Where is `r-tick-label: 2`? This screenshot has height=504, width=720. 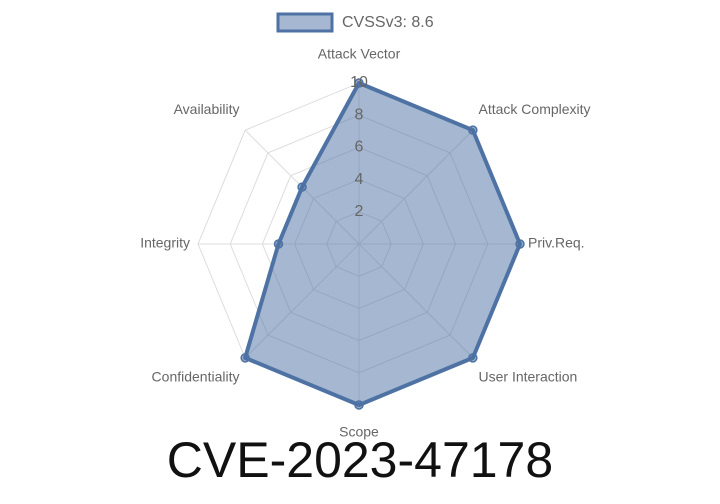 r-tick-label: 2 is located at coordinates (359, 211).